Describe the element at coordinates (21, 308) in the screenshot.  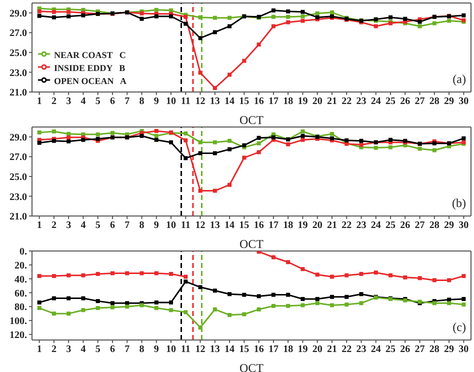
I see `y-tick-label: 80.` at that location.